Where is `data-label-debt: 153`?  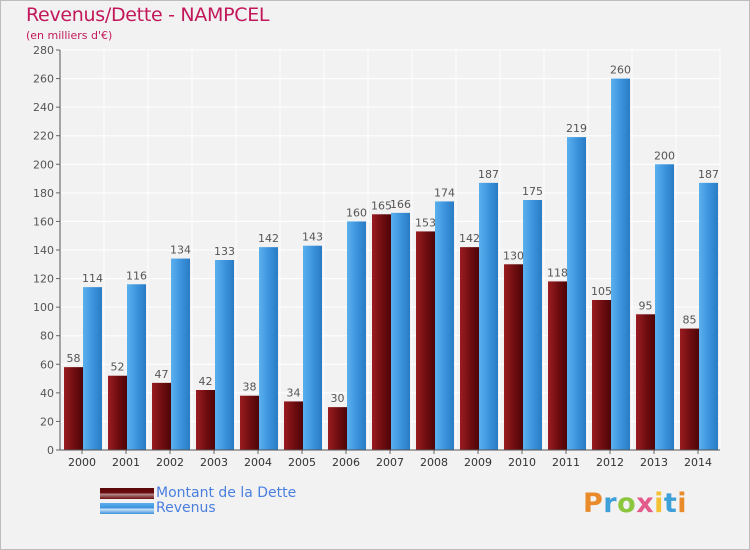
data-label-debt: 153 is located at coordinates (425, 222).